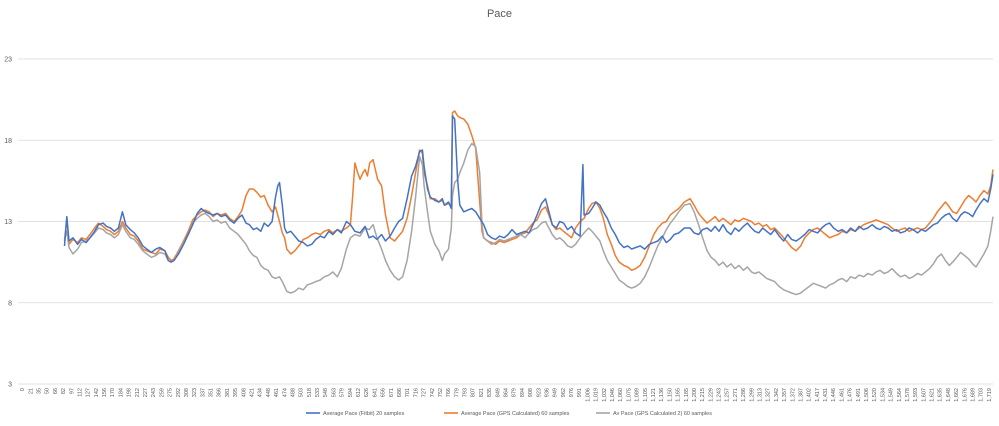  Describe the element at coordinates (736, 395) in the screenshot. I see `x-tick-label: 1,271` at that location.